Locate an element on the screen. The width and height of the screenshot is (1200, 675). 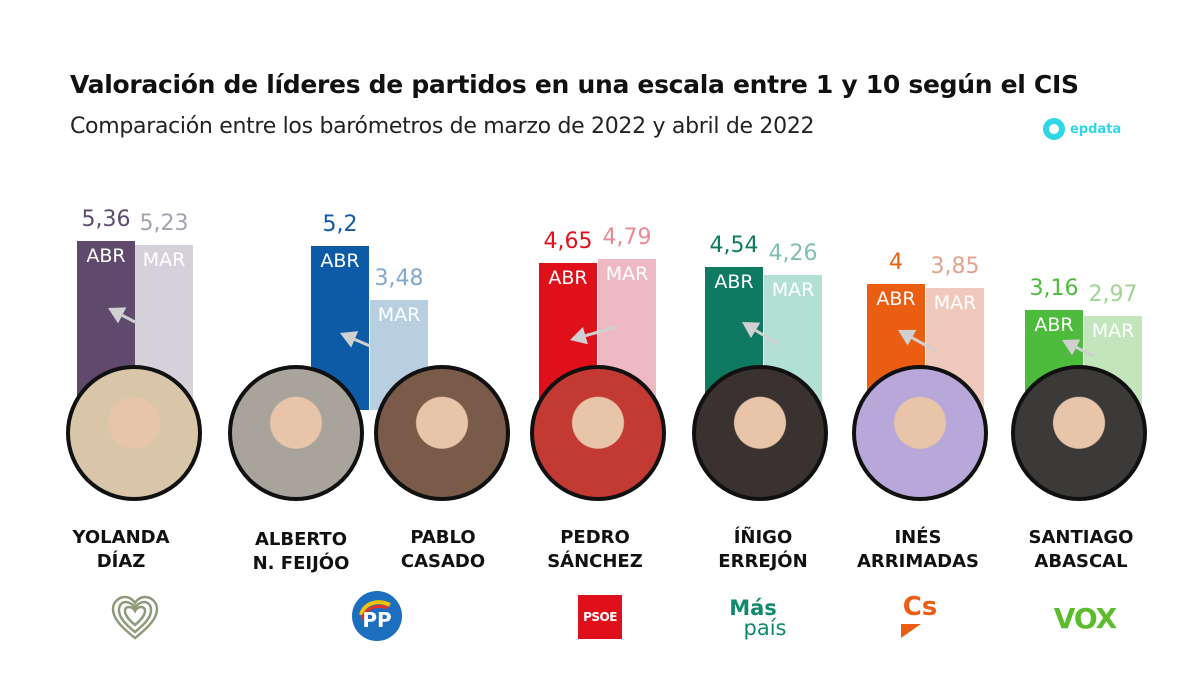
name-line: PEDRO is located at coordinates (595, 537).